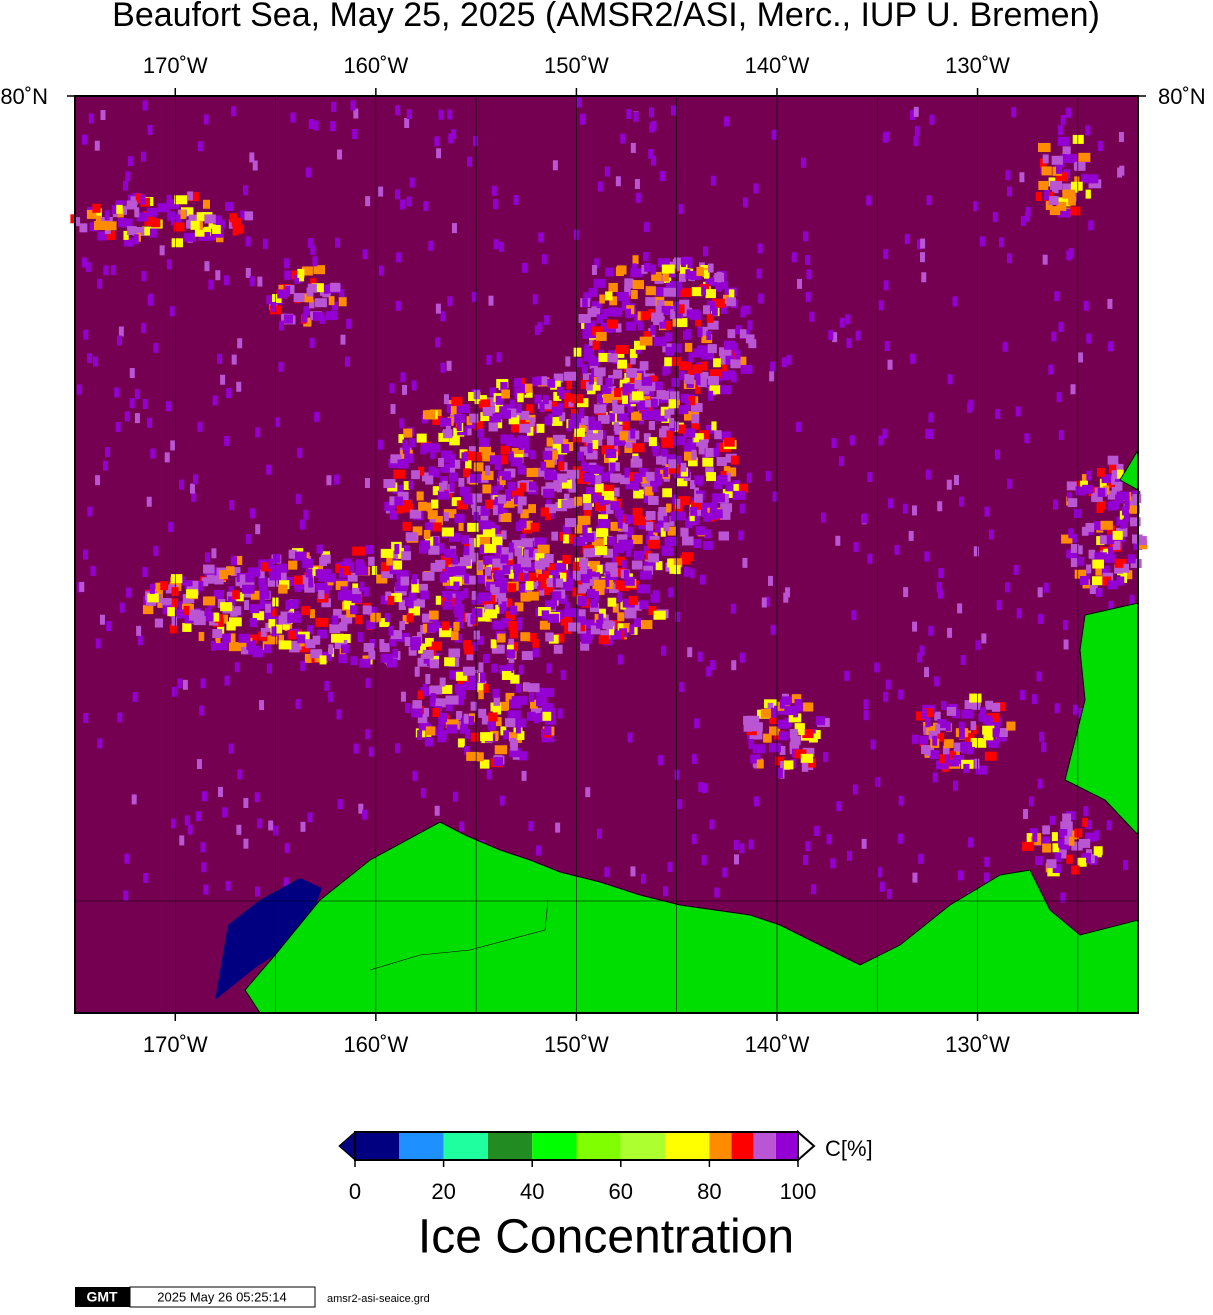 Image resolution: width=1213 pixels, height=1315 pixels. I want to click on logo: GMT, so click(102, 1297).